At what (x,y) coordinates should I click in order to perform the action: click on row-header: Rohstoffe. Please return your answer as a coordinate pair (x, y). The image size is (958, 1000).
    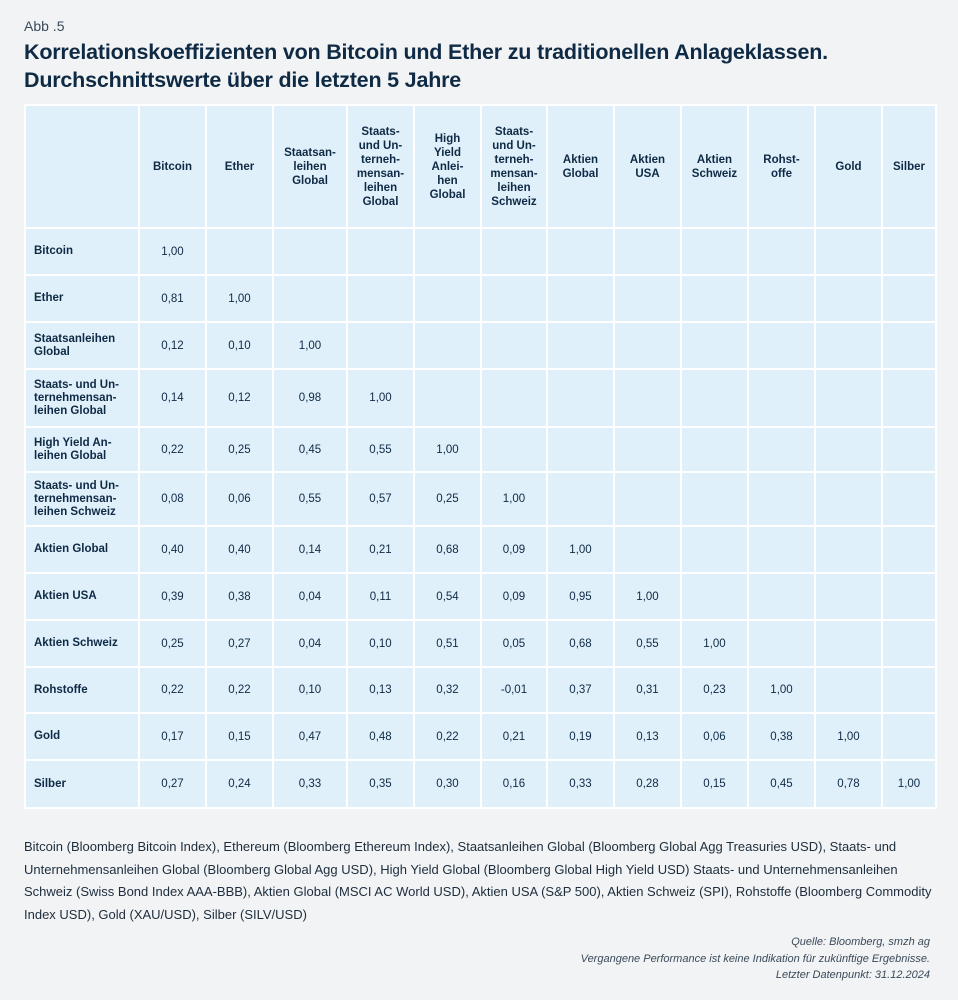
    Looking at the image, I should click on (82, 690).